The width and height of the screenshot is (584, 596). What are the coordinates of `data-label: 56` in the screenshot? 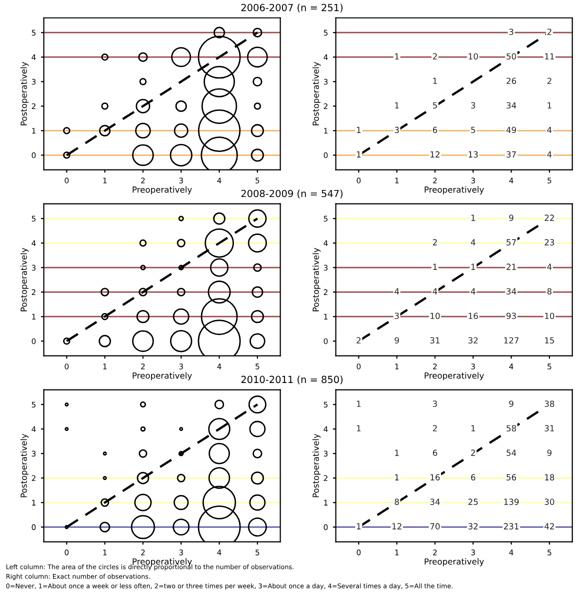 It's located at (511, 477).